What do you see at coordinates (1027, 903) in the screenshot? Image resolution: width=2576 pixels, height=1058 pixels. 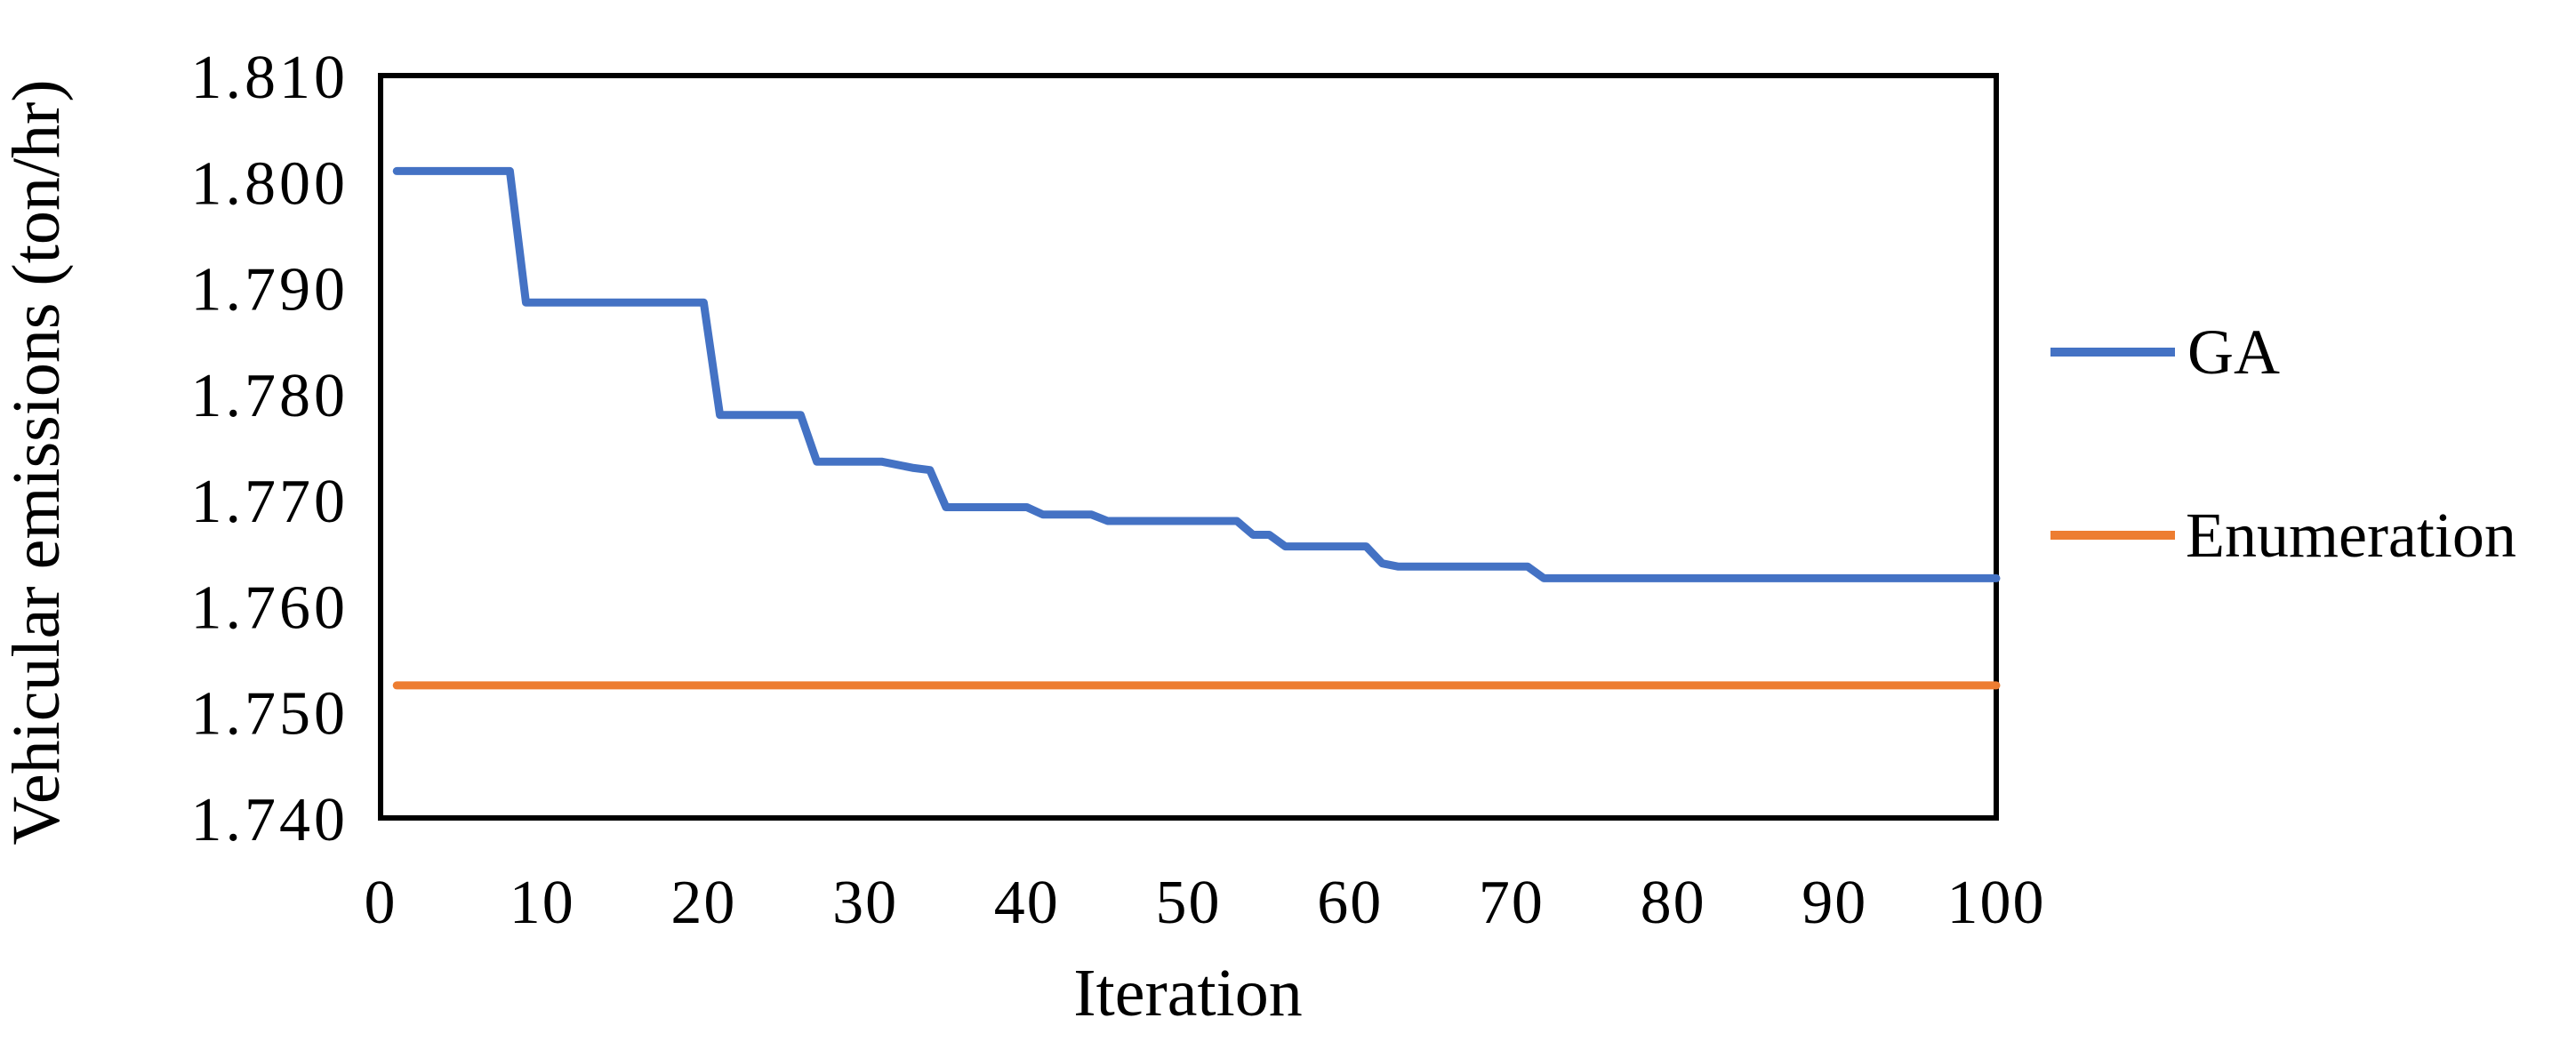 I see `x-tick-label: 40` at bounding box center [1027, 903].